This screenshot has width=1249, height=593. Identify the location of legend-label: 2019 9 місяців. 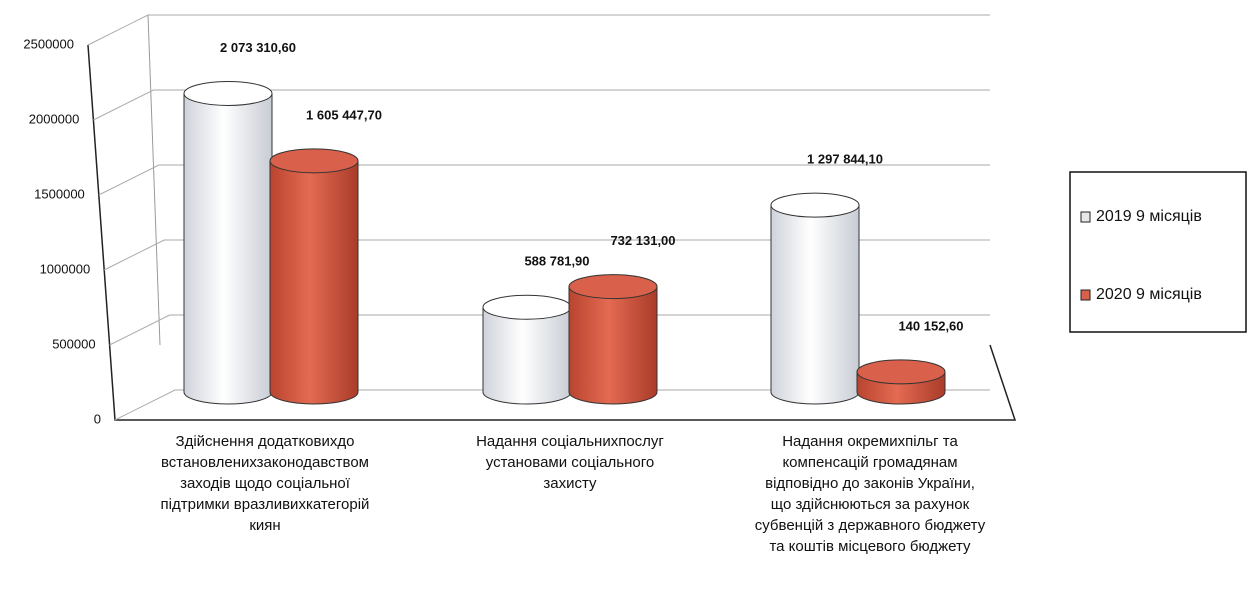
(1149, 216).